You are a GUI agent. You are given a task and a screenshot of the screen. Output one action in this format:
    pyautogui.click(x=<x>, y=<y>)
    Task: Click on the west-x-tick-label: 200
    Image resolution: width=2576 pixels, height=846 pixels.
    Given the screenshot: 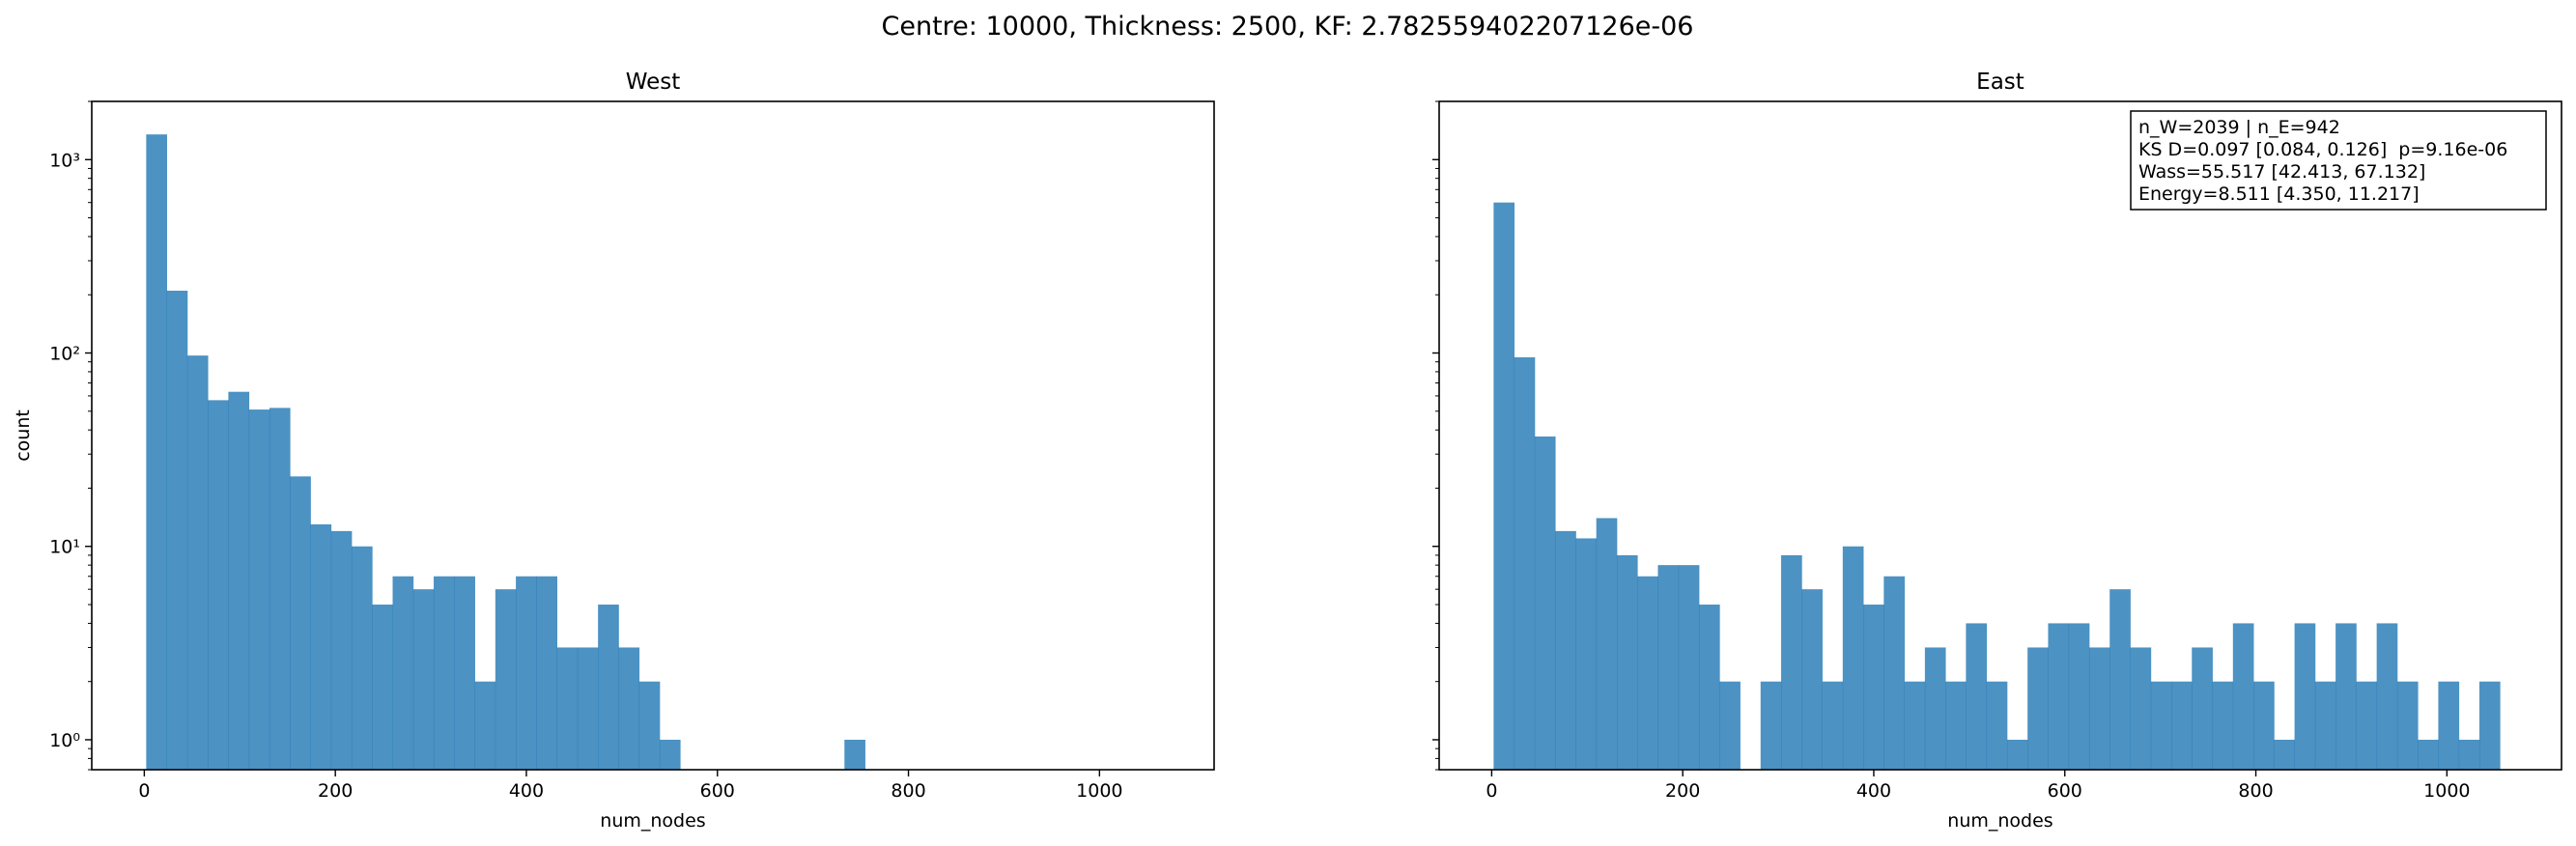 What is the action you would take?
    pyautogui.click(x=335, y=791)
    